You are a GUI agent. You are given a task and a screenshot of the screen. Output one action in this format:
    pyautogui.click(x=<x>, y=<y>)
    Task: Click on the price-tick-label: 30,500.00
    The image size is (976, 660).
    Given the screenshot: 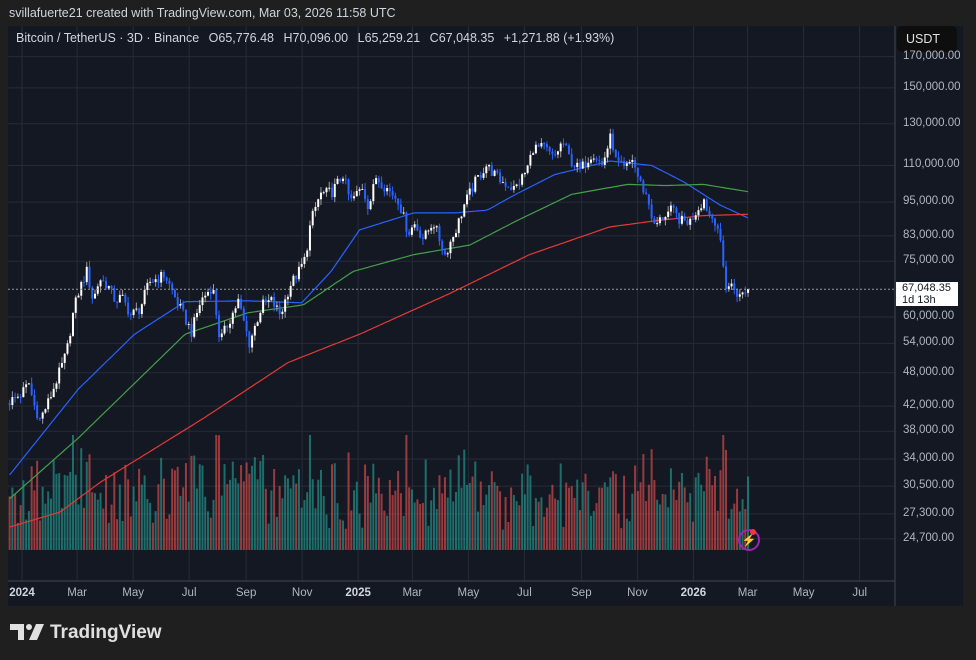 What is the action you would take?
    pyautogui.click(x=929, y=485)
    